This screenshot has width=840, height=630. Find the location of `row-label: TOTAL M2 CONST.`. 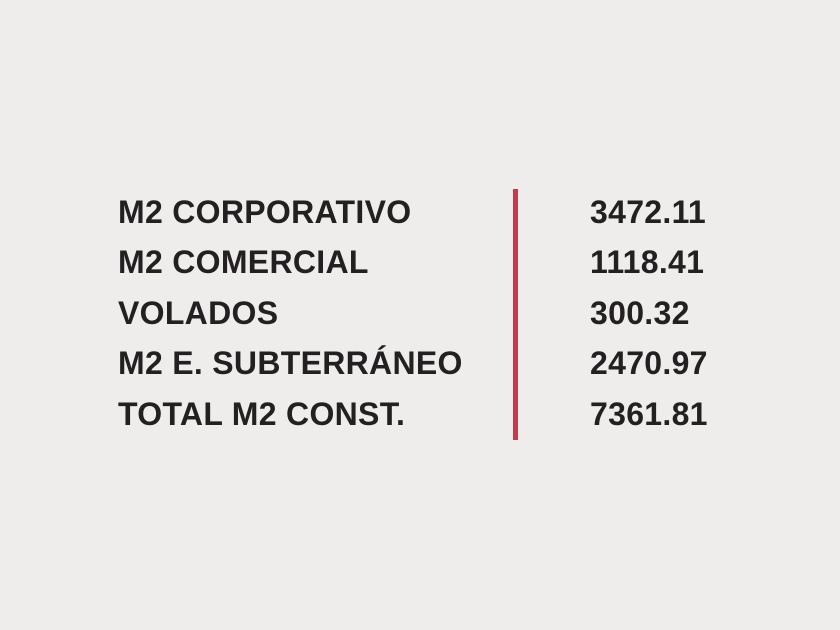

row-label: TOTAL M2 CONST. is located at coordinates (262, 413).